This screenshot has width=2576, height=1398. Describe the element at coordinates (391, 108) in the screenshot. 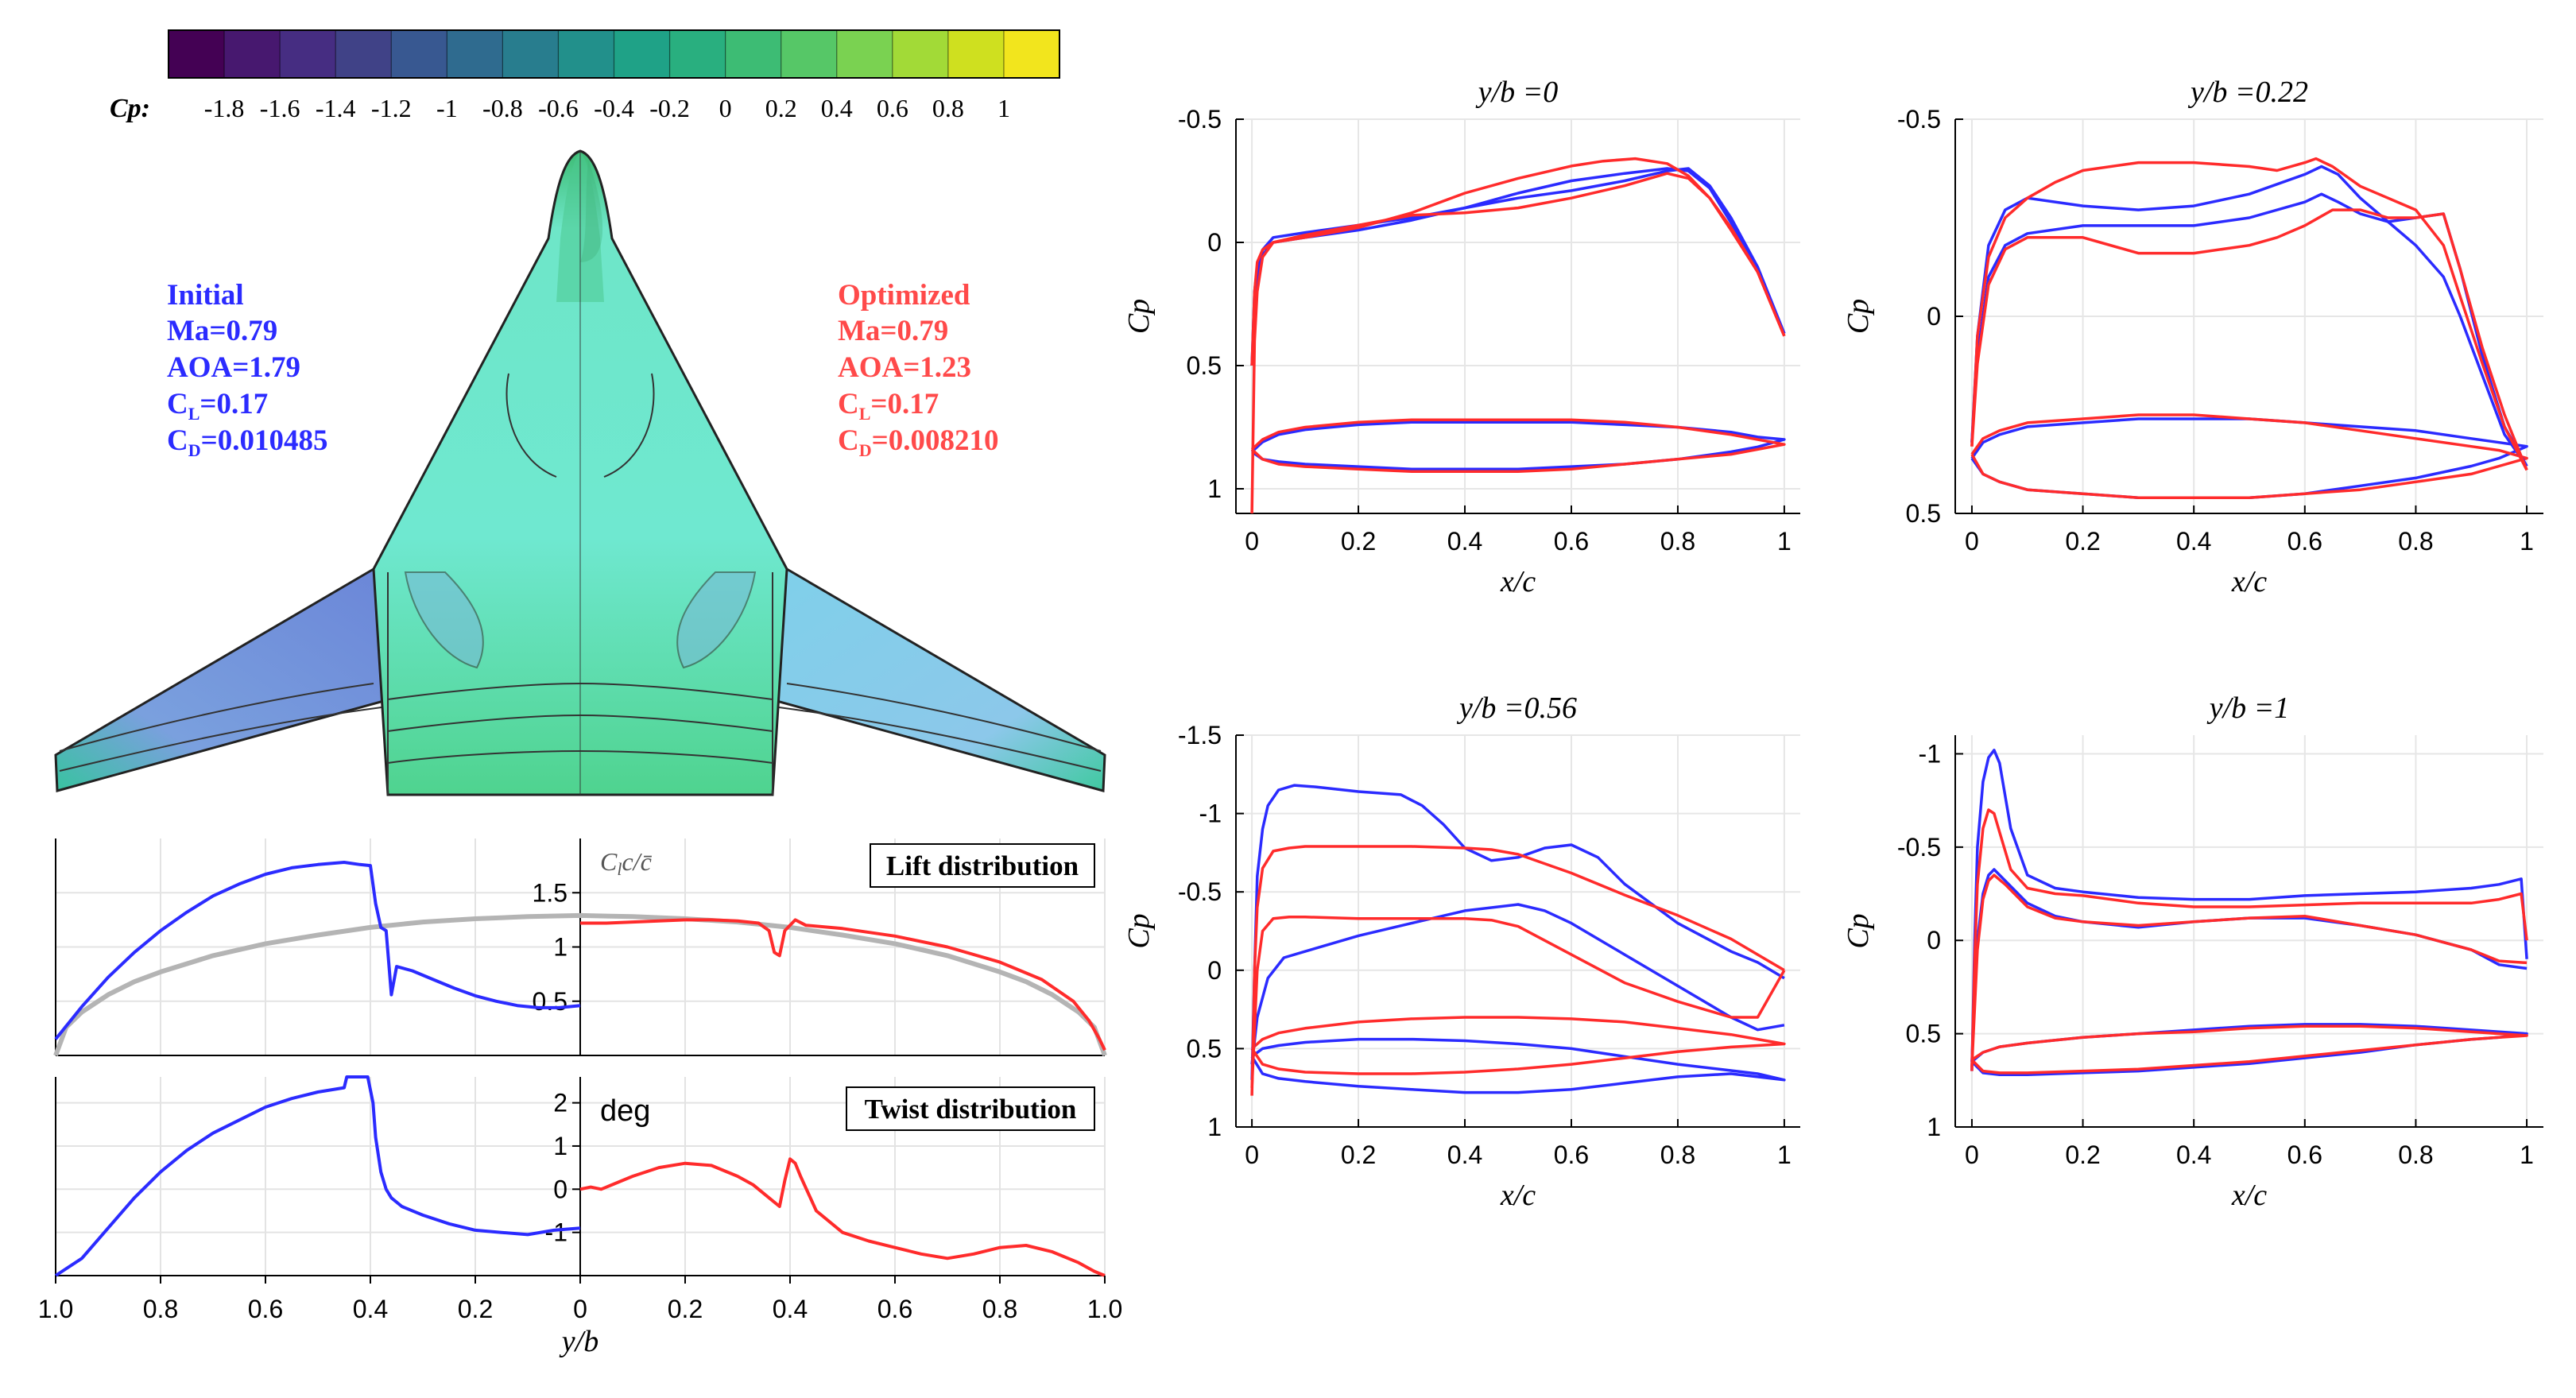

I see `colorbar-tick-label: -1.2` at that location.